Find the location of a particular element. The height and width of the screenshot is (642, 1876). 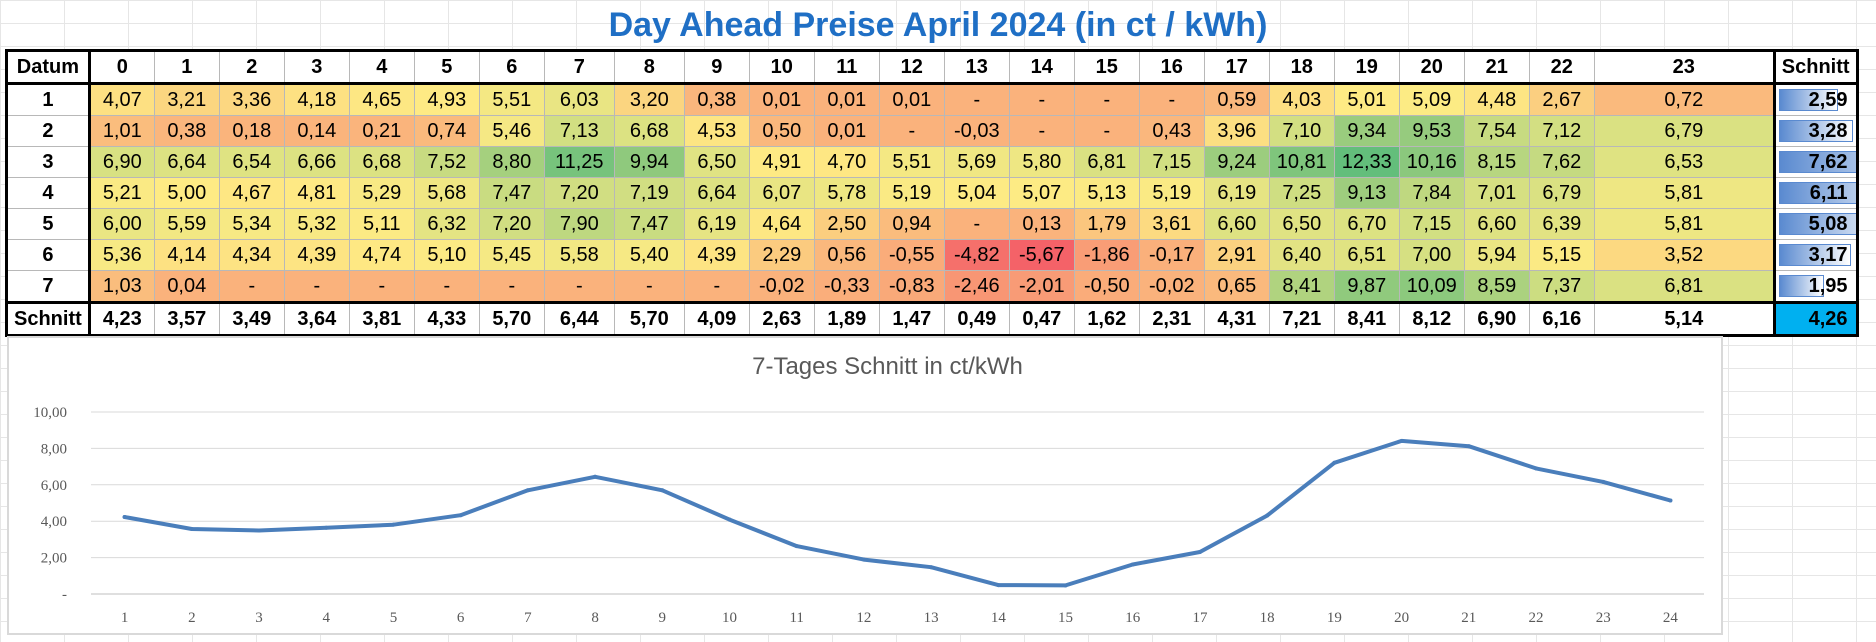

price-cell: 4,14 is located at coordinates (186, 255).